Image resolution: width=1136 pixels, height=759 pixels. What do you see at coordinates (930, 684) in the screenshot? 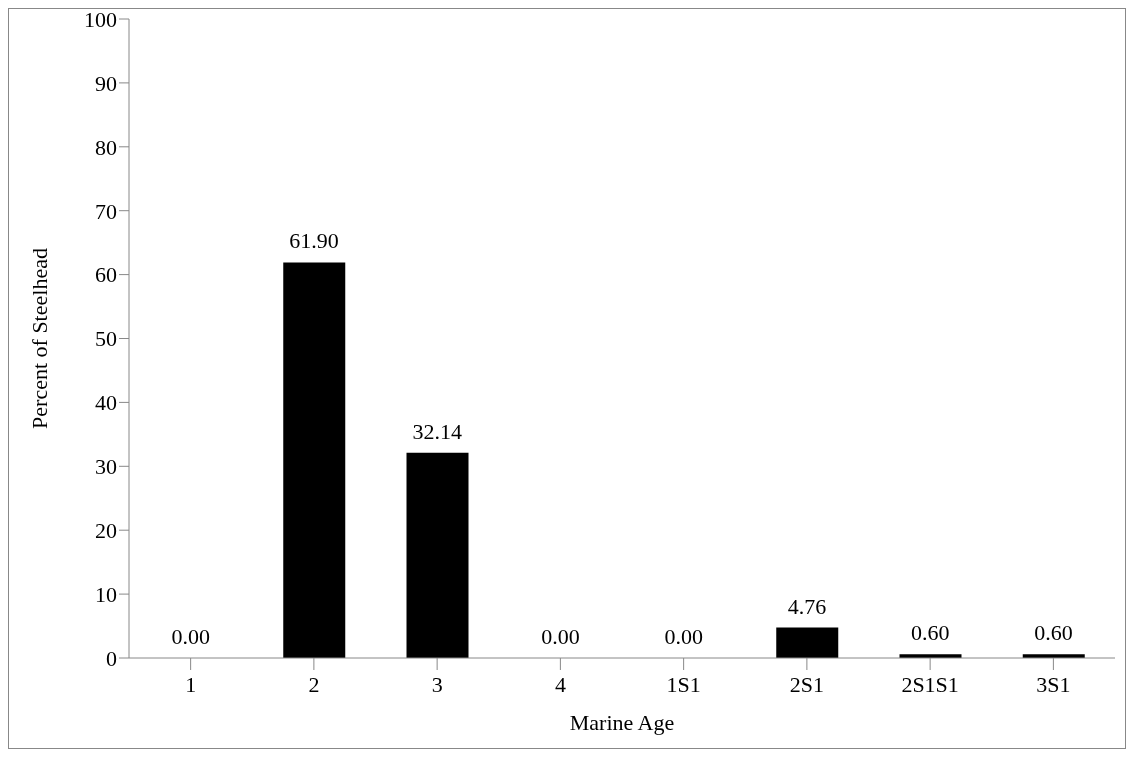
I see `x-tick-label: 2S1S1` at bounding box center [930, 684].